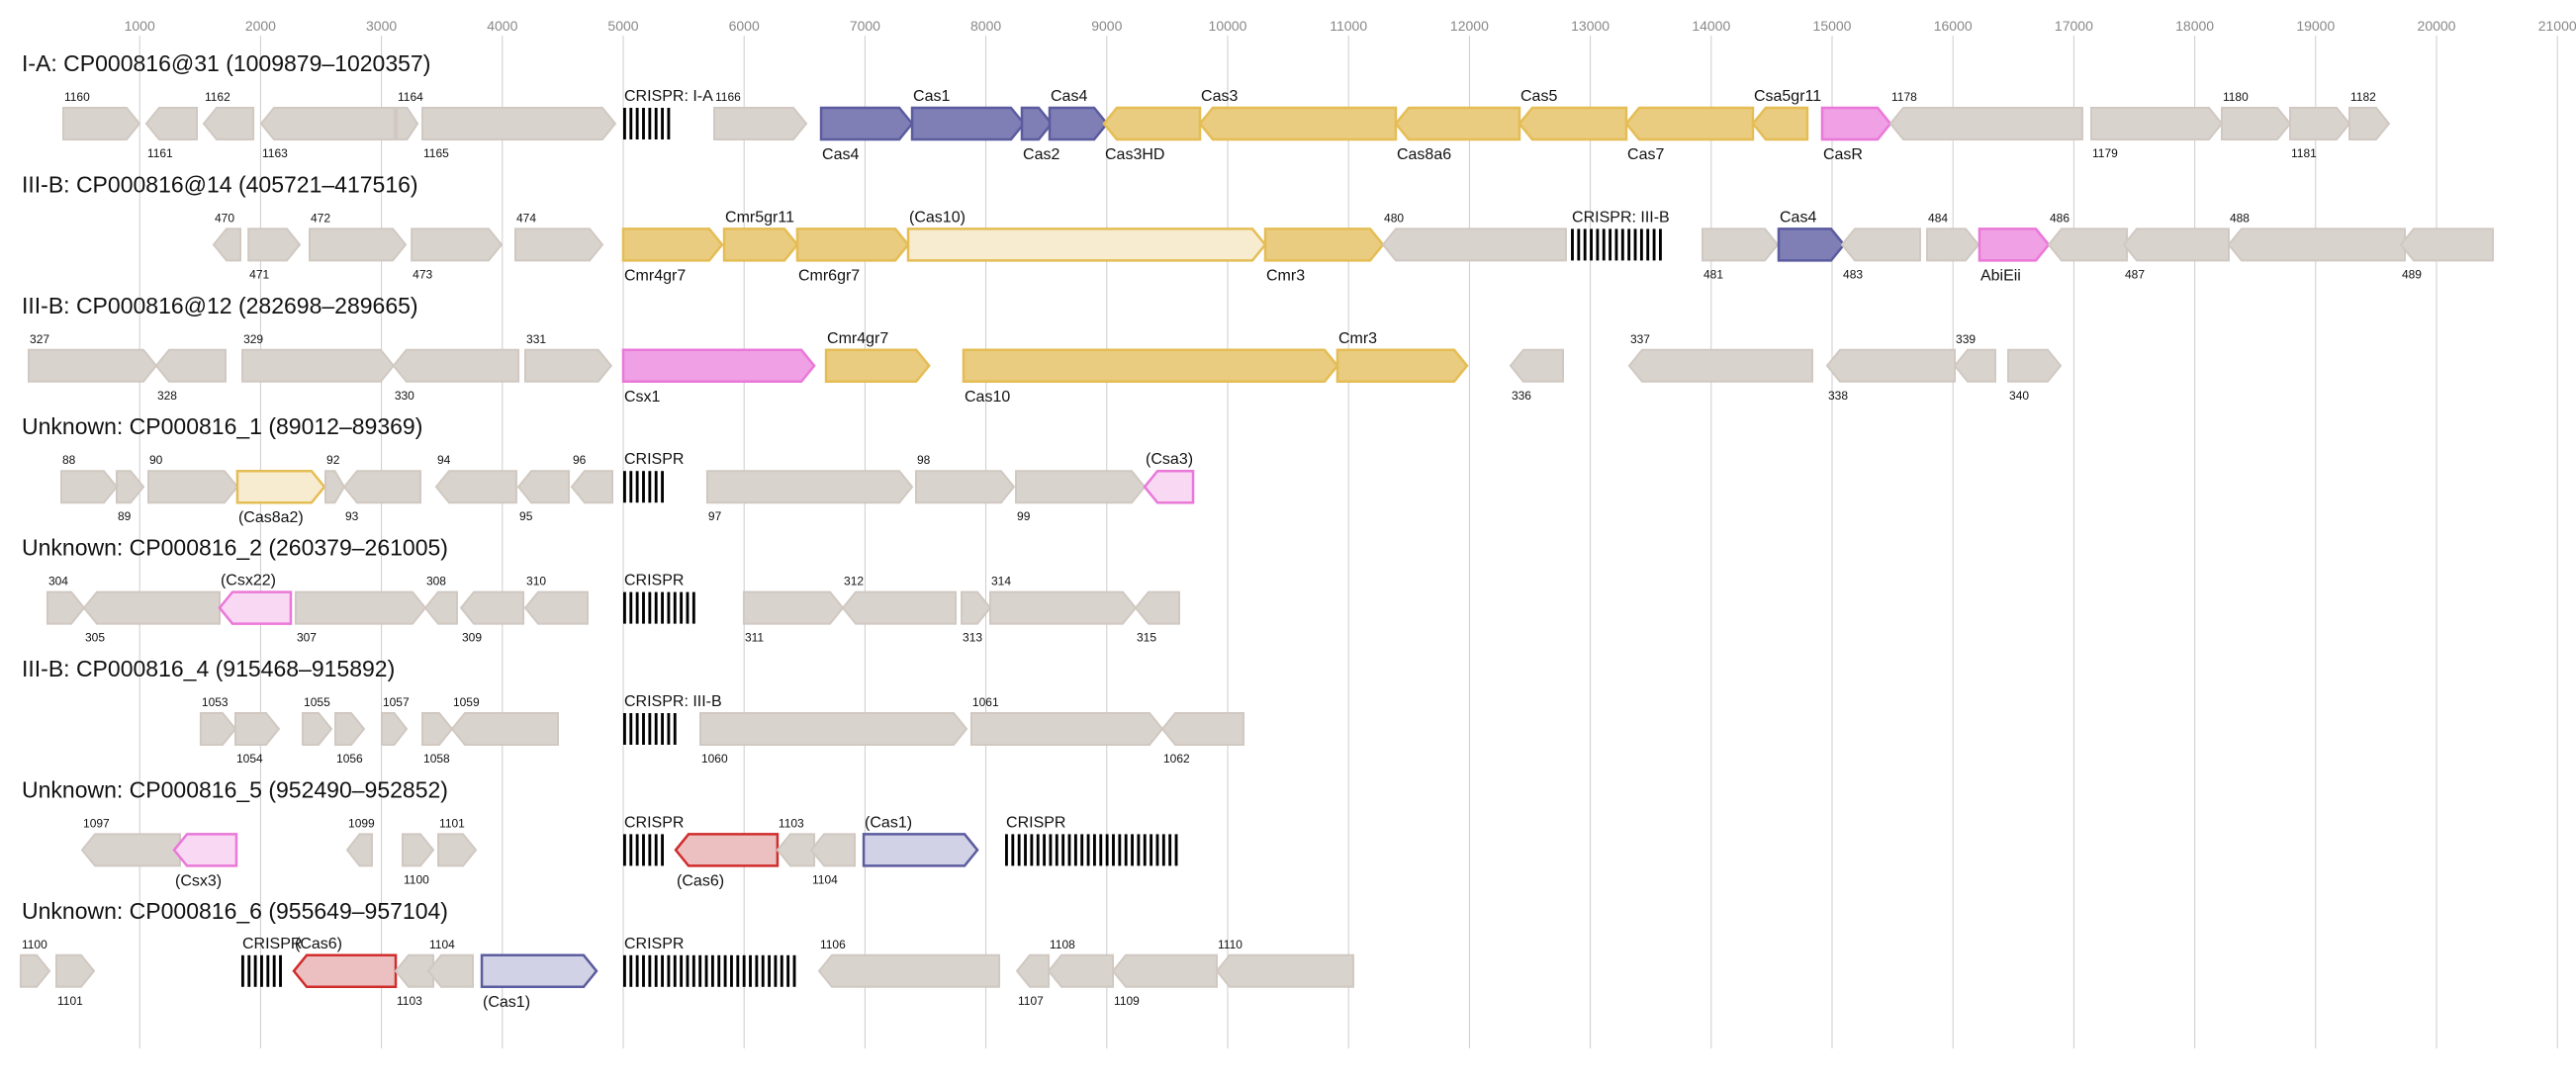  What do you see at coordinates (2156, 133) in the screenshot?
I see `gene-arrow: 1179` at bounding box center [2156, 133].